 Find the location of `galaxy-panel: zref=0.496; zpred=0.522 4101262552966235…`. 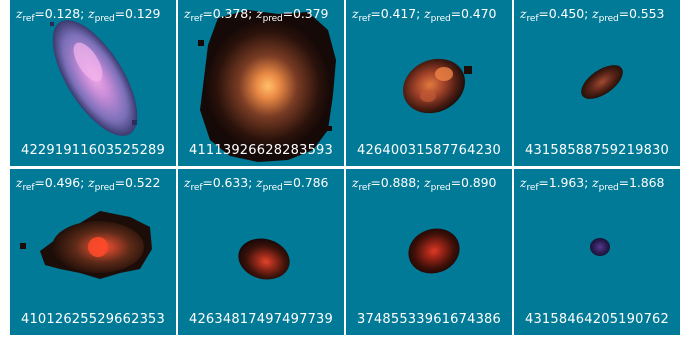

galaxy-panel: zref=0.496; zpred=0.522 4101262552966235… is located at coordinates (93, 252).